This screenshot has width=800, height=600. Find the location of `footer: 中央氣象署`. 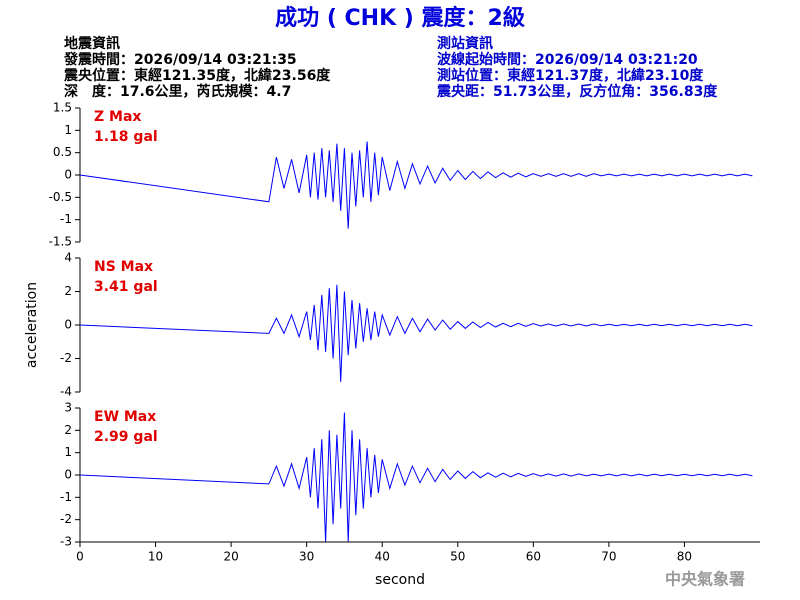

footer: 中央氣象署 is located at coordinates (705, 579).